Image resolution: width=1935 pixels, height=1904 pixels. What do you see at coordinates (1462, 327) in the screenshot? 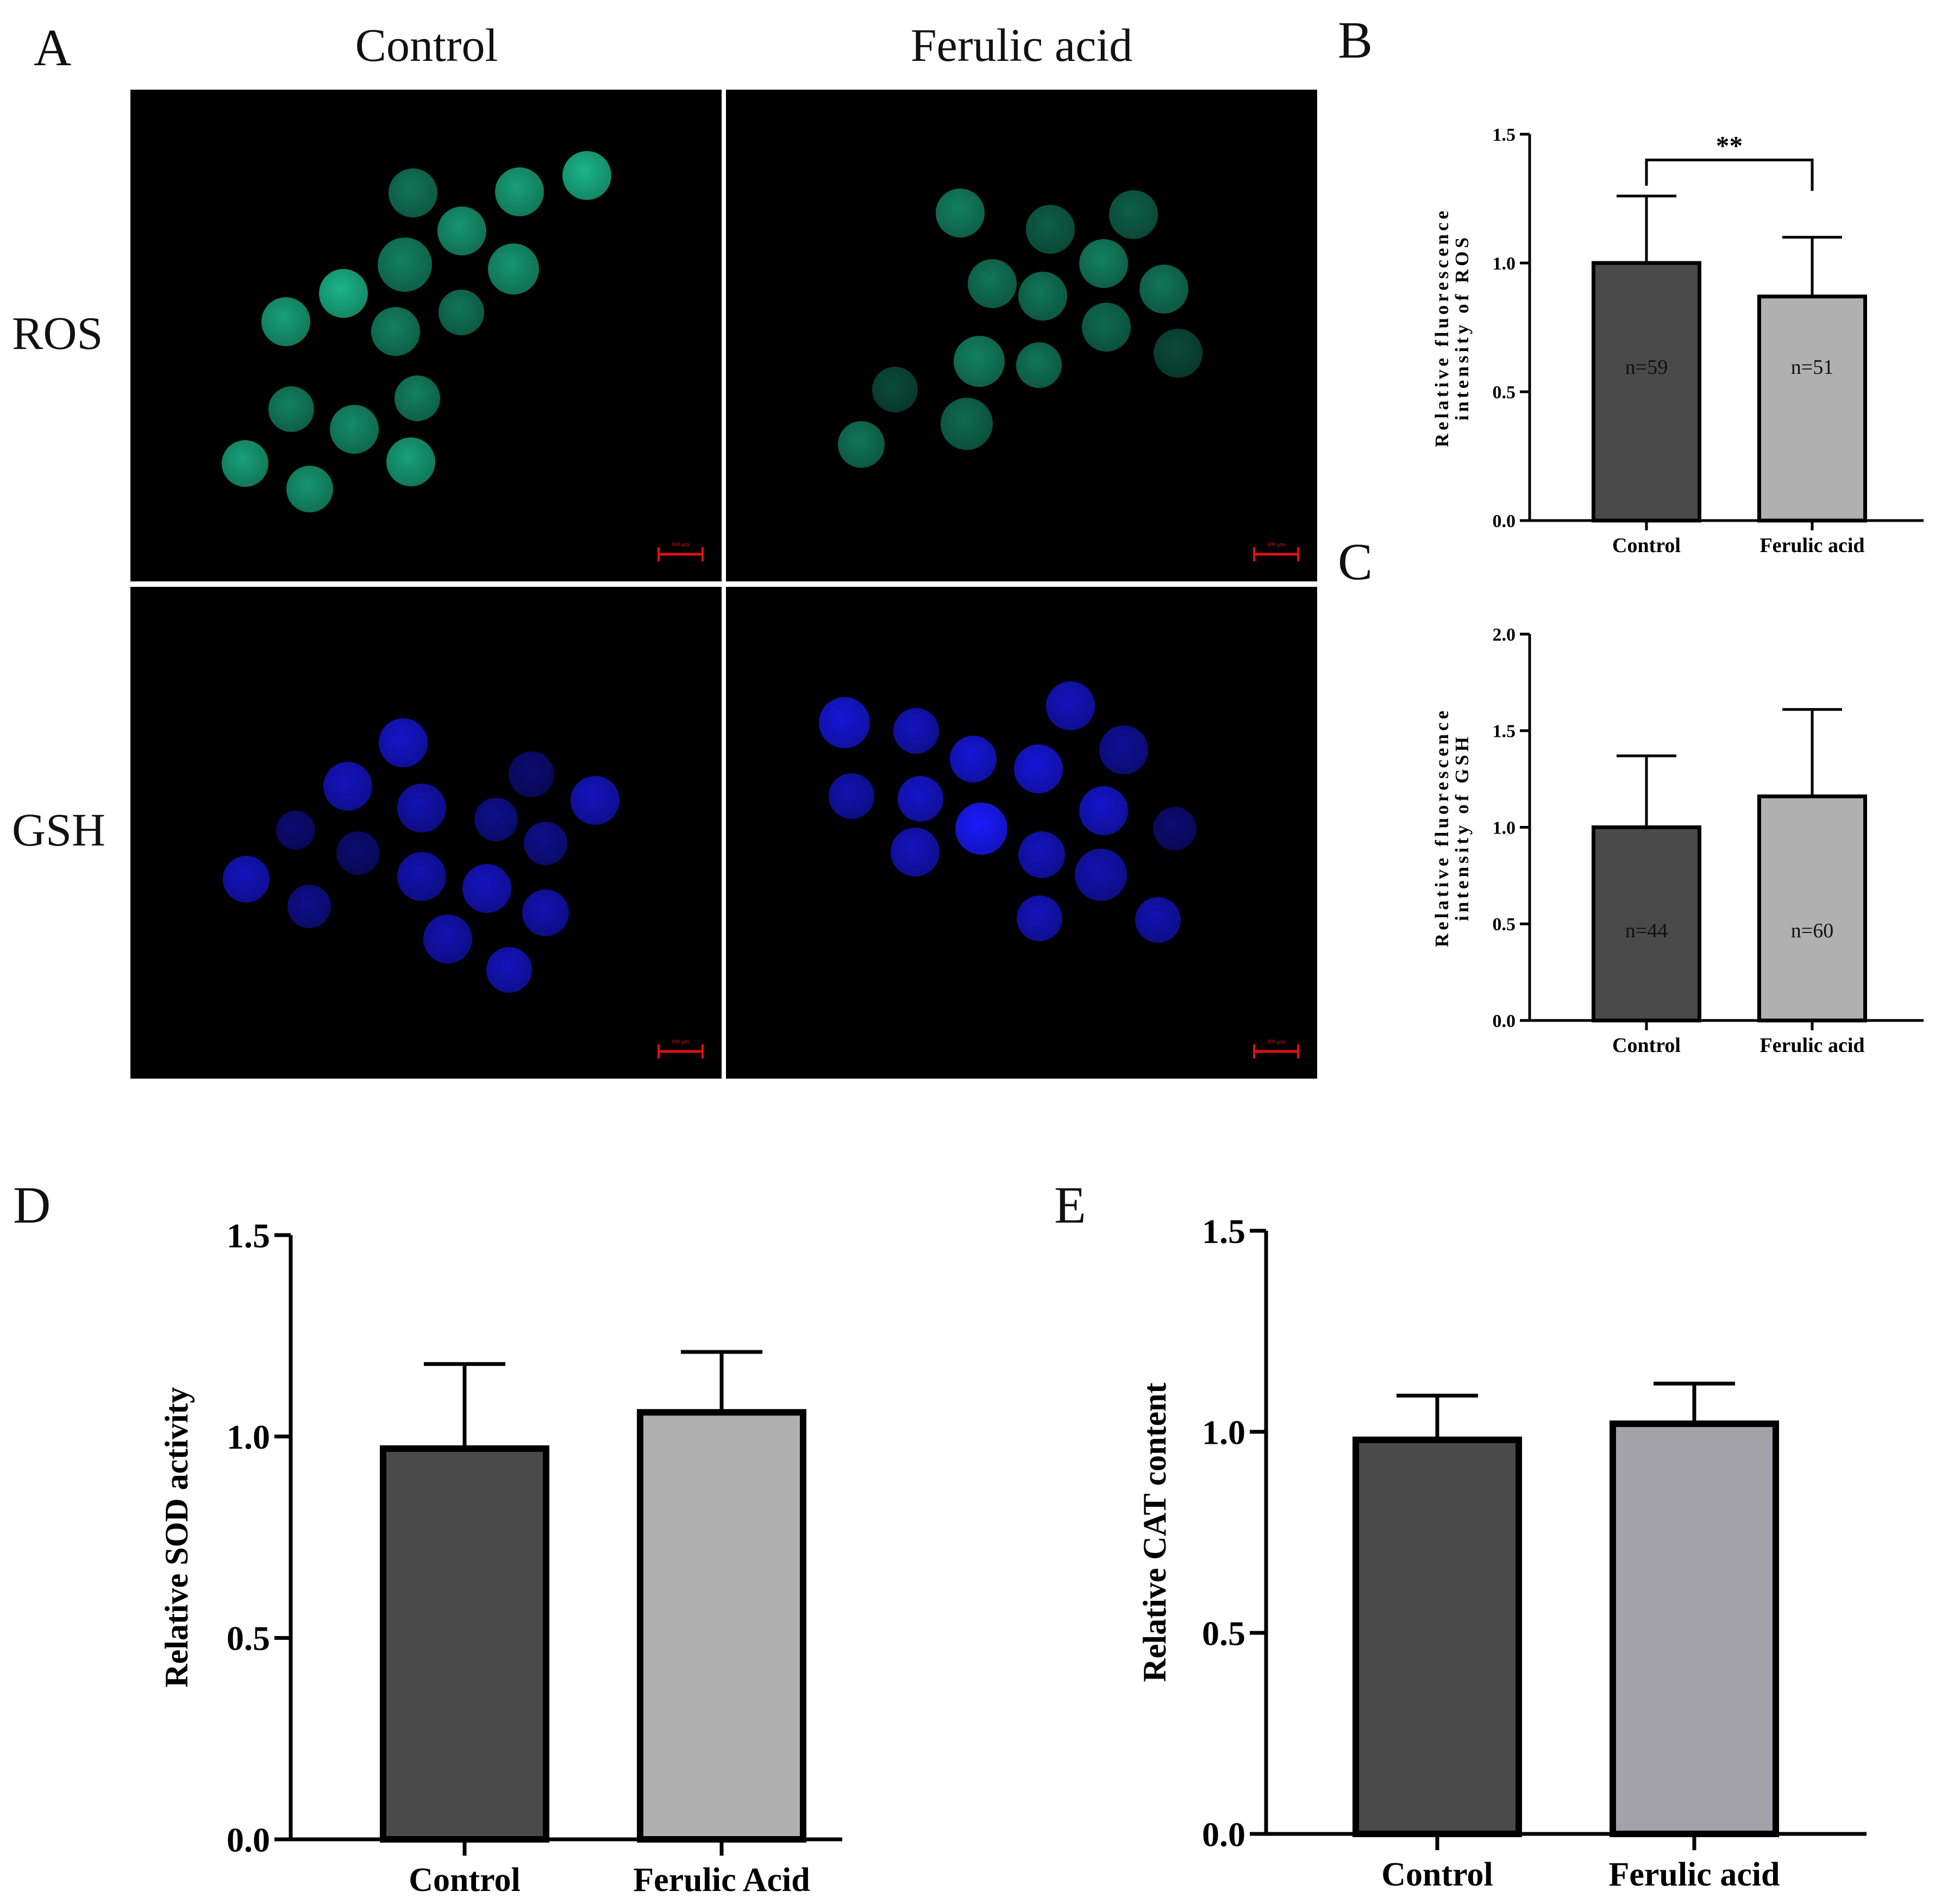
I see `y-axis-label-line2: intensity of ROS` at bounding box center [1462, 327].